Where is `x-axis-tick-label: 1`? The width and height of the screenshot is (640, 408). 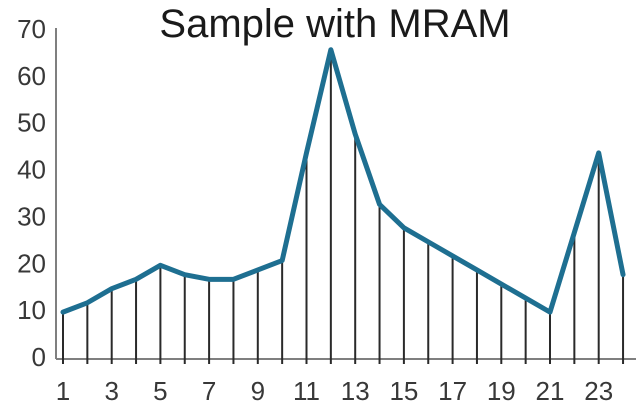
x-axis-tick-label: 1 is located at coordinates (63, 391).